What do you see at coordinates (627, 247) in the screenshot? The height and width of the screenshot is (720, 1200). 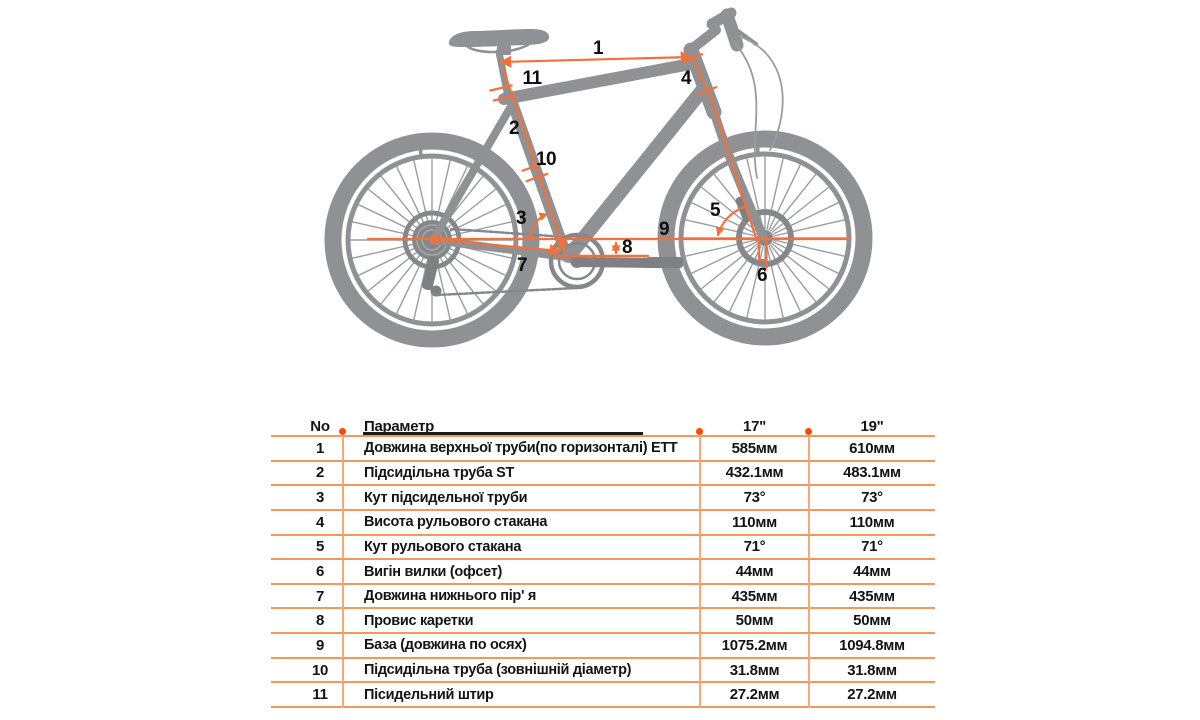 I see `label-8: 8` at bounding box center [627, 247].